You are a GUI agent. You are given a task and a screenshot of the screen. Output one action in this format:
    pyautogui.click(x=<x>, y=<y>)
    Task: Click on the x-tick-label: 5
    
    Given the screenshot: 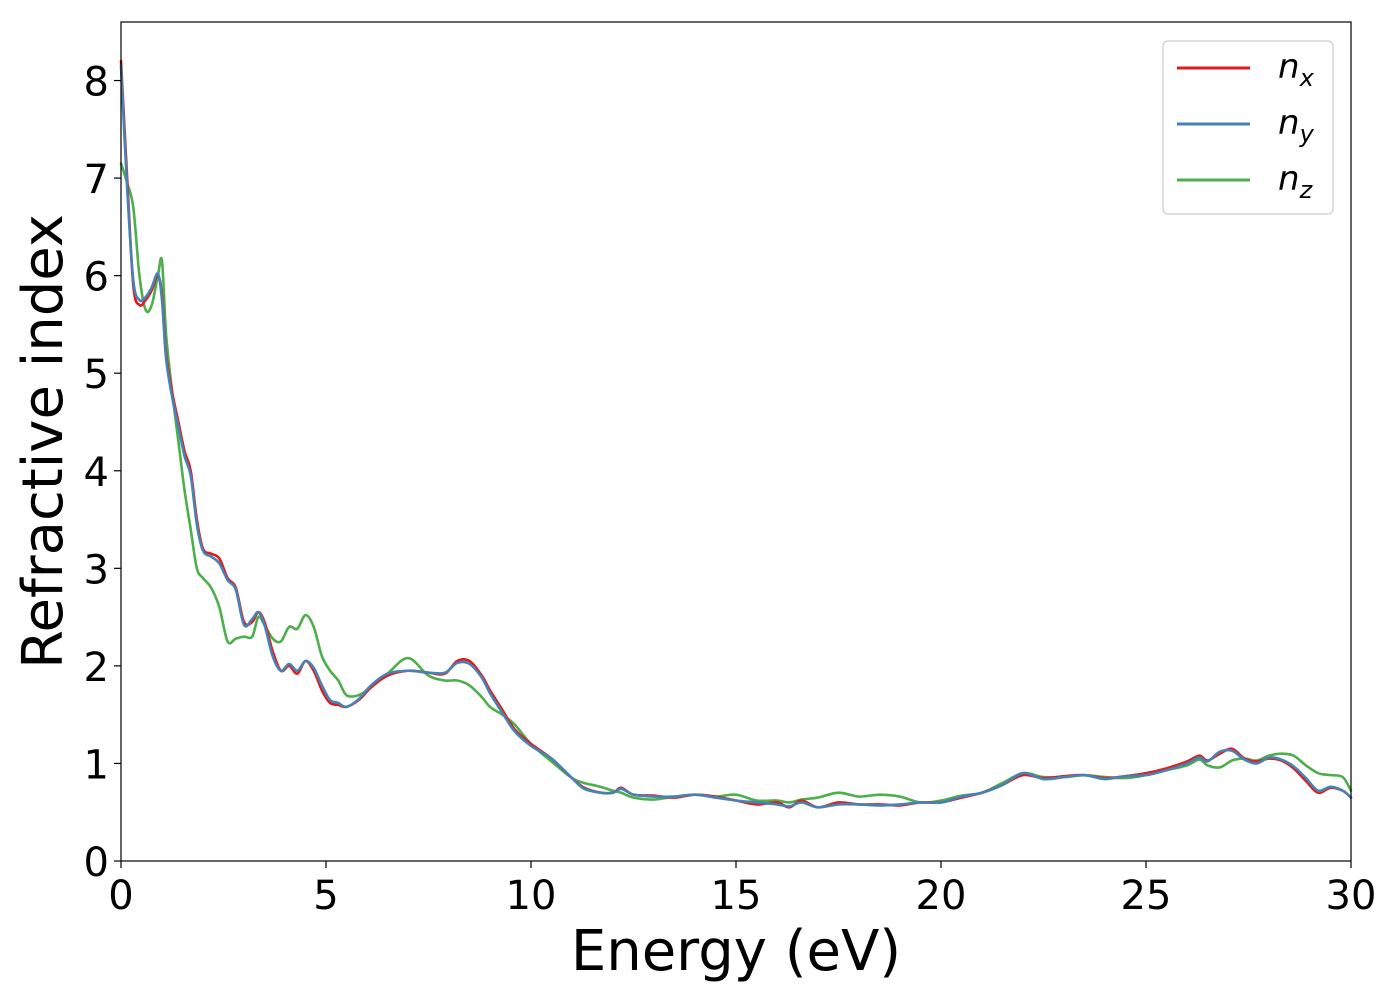 What is the action you would take?
    pyautogui.click(x=325, y=896)
    